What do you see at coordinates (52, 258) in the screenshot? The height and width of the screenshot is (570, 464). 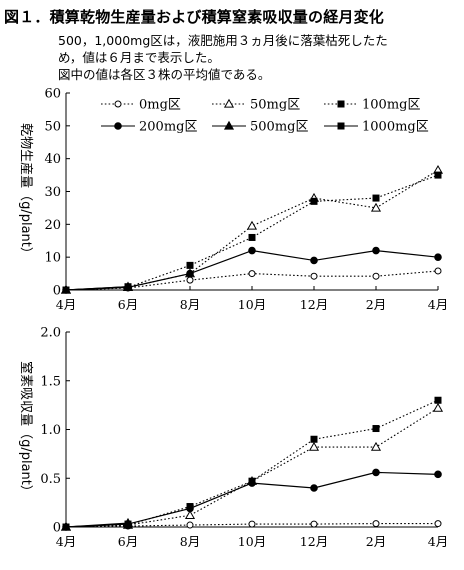 I see `chart-1-y-tick-label: 10` at bounding box center [52, 258].